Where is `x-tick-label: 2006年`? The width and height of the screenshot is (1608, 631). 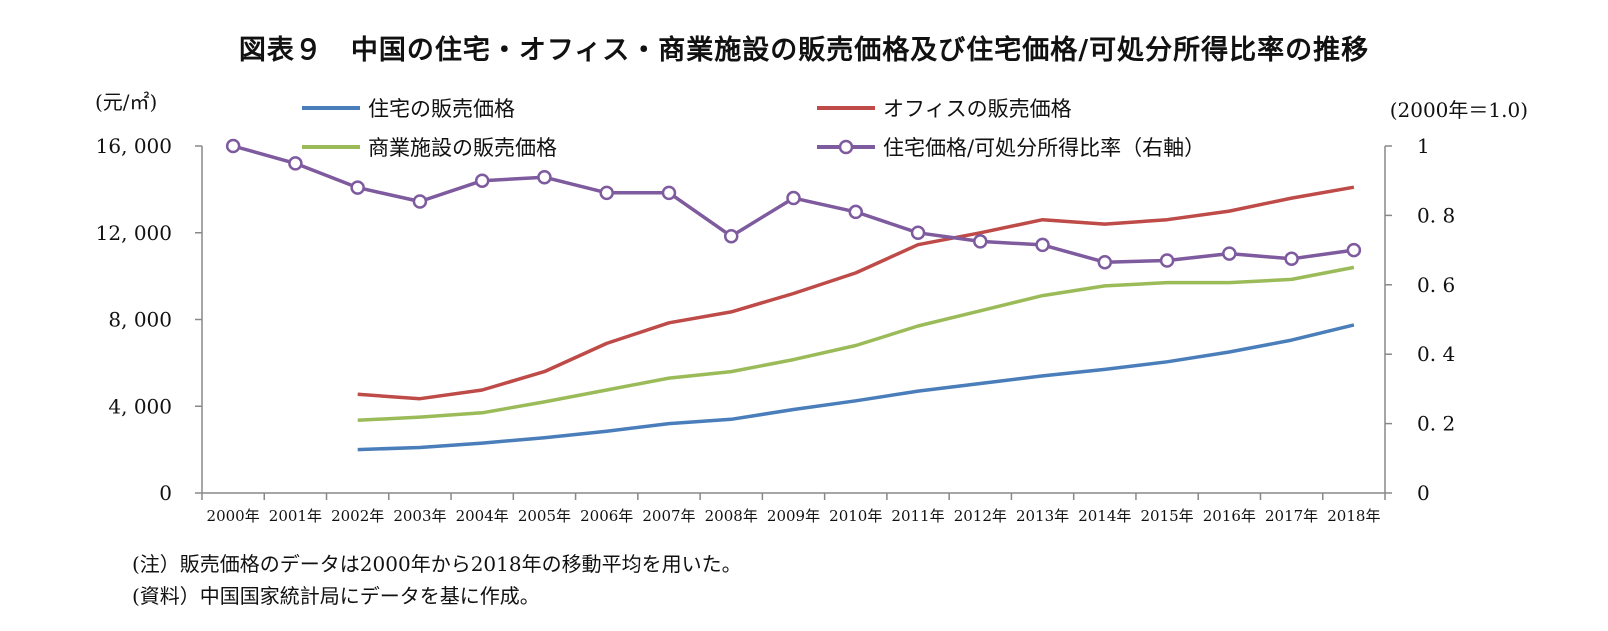 x-tick-label: 2006年 is located at coordinates (606, 516).